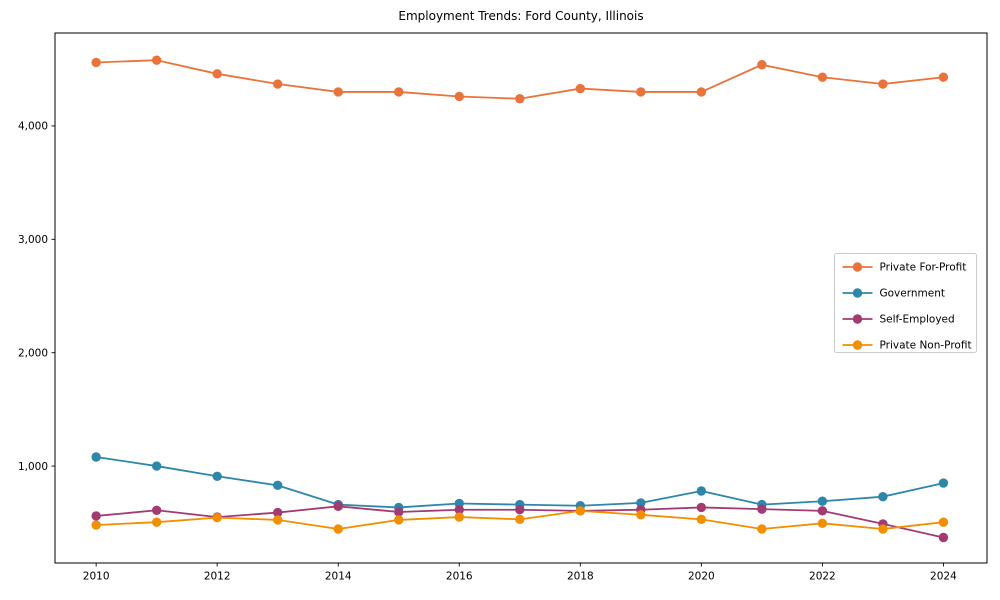  What do you see at coordinates (217, 577) in the screenshot?
I see `x-tick-label: 2012` at bounding box center [217, 577].